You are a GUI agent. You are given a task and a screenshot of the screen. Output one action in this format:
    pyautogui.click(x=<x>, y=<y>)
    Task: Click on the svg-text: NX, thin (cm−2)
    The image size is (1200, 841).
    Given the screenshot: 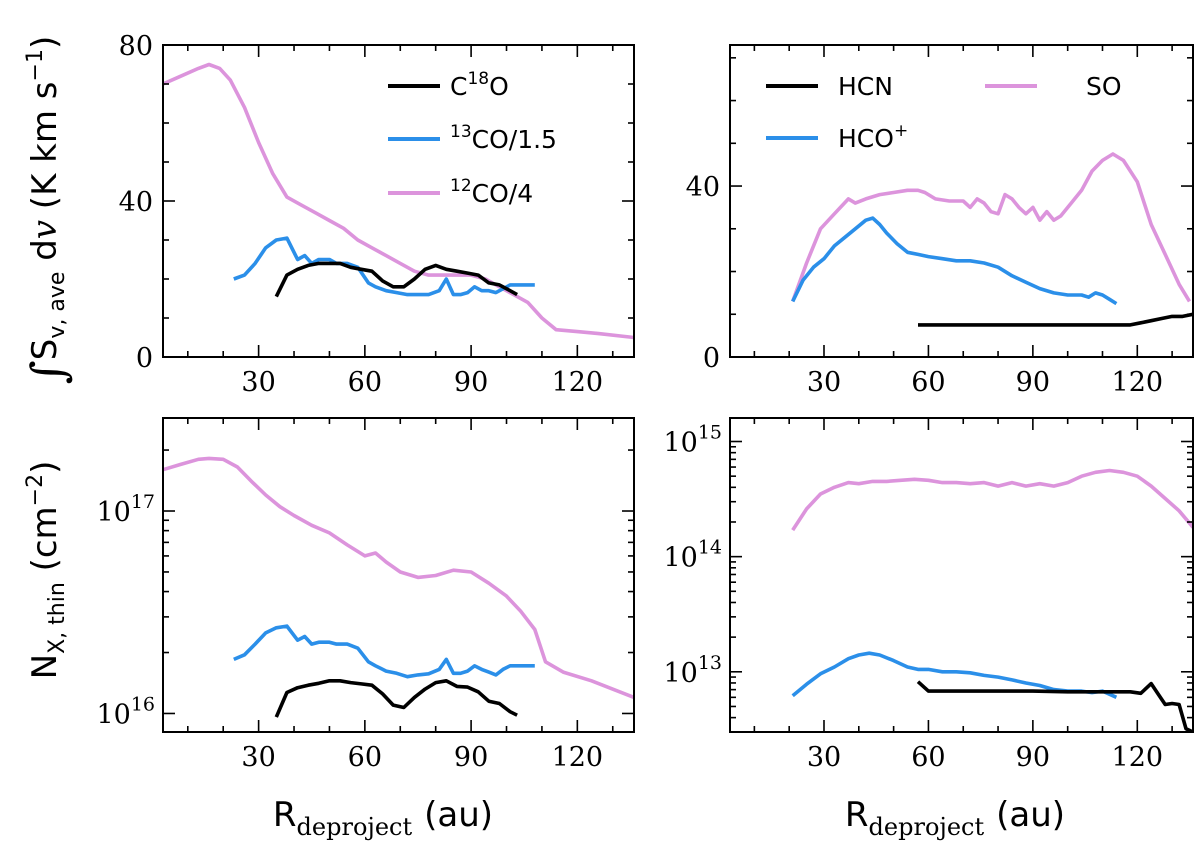 What is the action you would take?
    pyautogui.click(x=46, y=570)
    